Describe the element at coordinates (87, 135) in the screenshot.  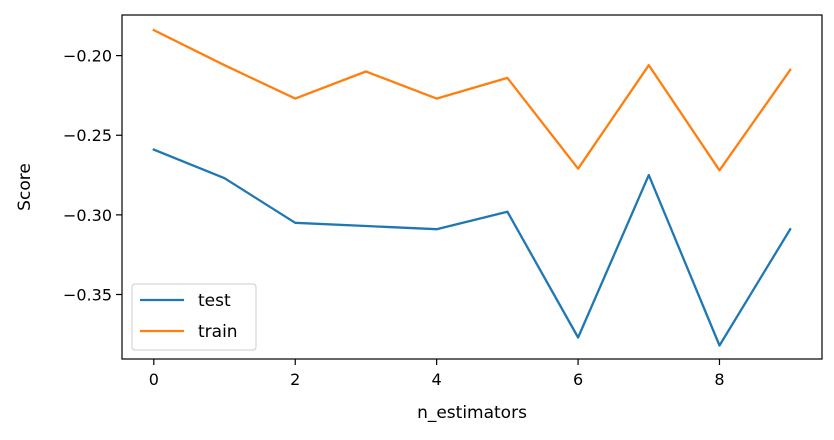
I see `y-tick-label: −0.25` at that location.